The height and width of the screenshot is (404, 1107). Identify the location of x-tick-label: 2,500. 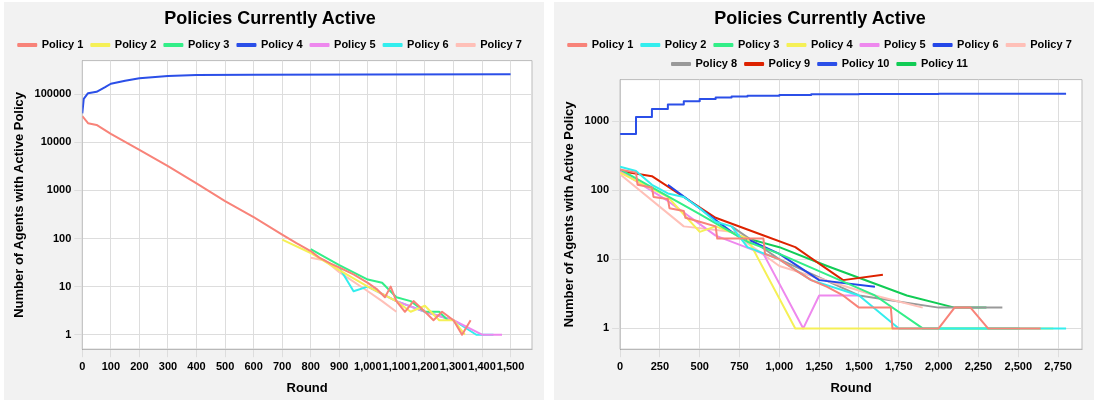
(1018, 365).